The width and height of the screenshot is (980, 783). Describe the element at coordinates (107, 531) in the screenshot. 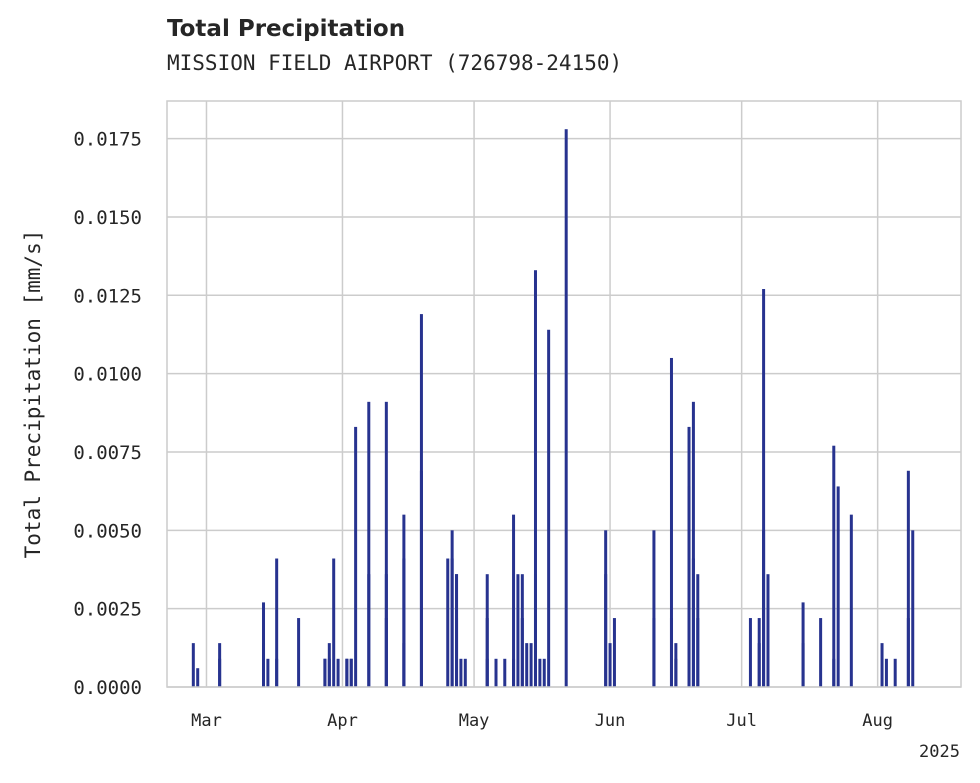

I see `y-tick-label: 0.0050` at that location.